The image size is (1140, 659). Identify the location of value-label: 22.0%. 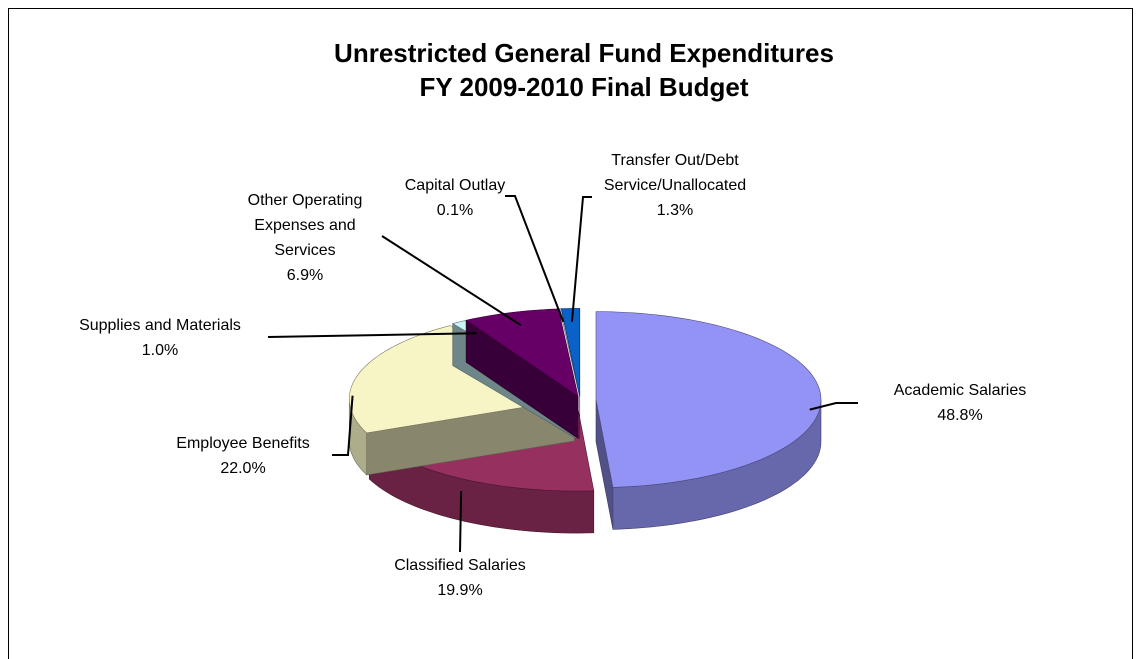
(242, 468).